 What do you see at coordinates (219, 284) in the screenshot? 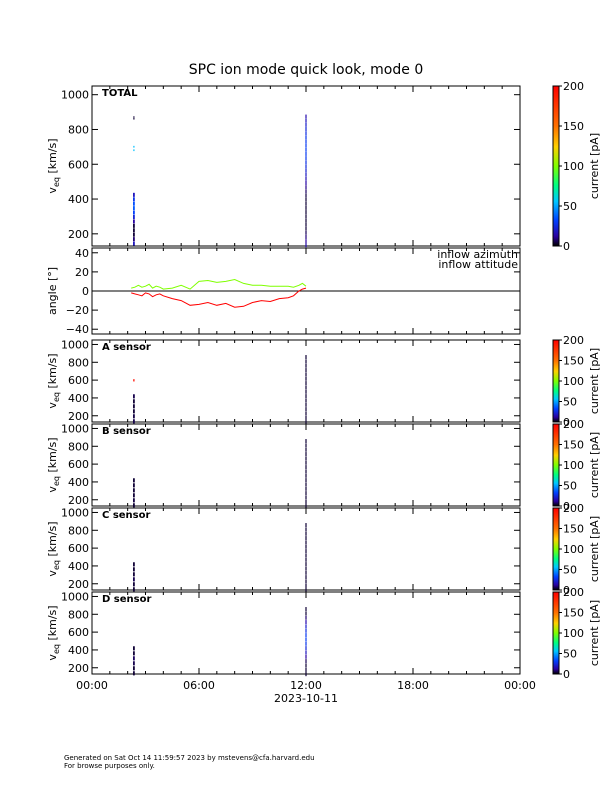
I see `series-line-inflow-attitude` at bounding box center [219, 284].